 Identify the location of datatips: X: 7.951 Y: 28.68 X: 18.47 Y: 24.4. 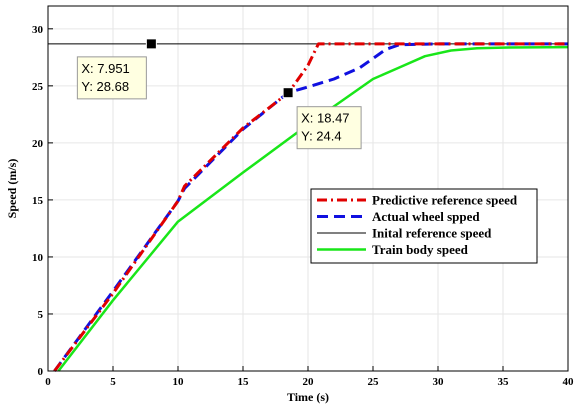
(219, 94).